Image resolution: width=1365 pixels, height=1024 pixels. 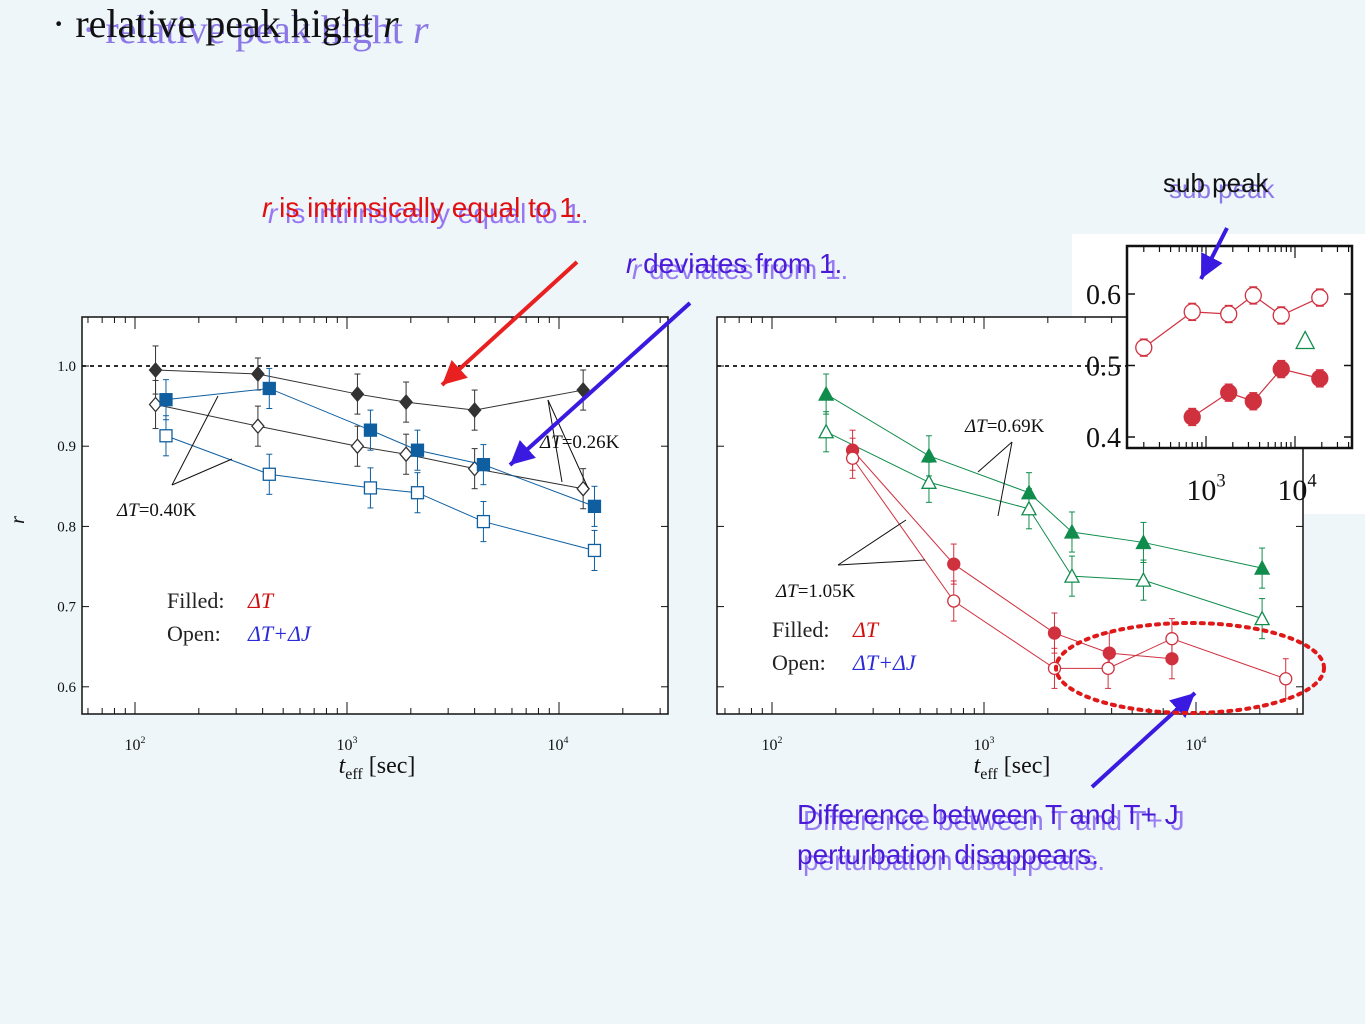 What do you see at coordinates (156, 510) in the screenshot?
I see `label-dt-040: ΔT=0.40K` at bounding box center [156, 510].